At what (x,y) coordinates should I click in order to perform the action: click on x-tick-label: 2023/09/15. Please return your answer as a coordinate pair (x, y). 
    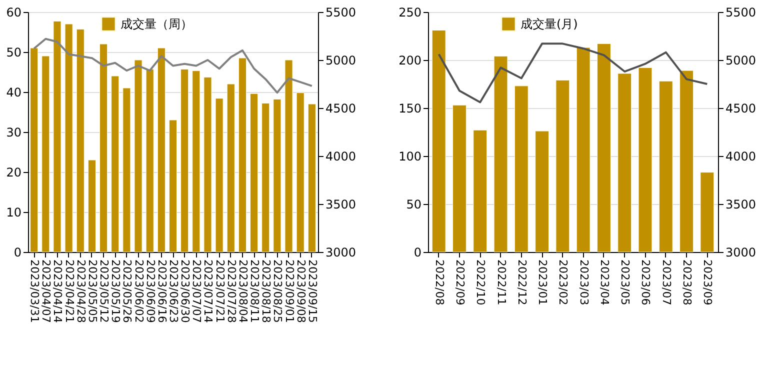
    Looking at the image, I should click on (312, 291).